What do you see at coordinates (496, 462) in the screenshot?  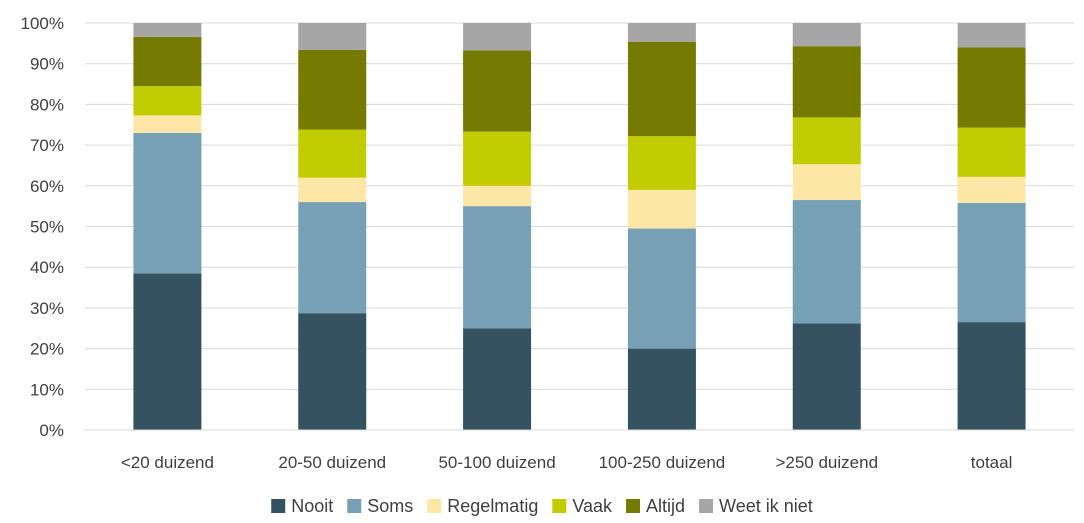 I see `x-tick-label: 50-100 duizend` at bounding box center [496, 462].